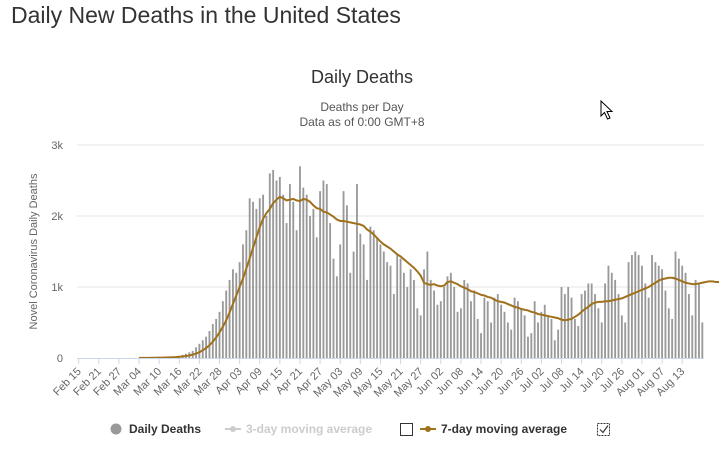  What do you see at coordinates (319, 429) in the screenshot?
I see `legend-item-3-day-average: 3-day moving average` at bounding box center [319, 429].